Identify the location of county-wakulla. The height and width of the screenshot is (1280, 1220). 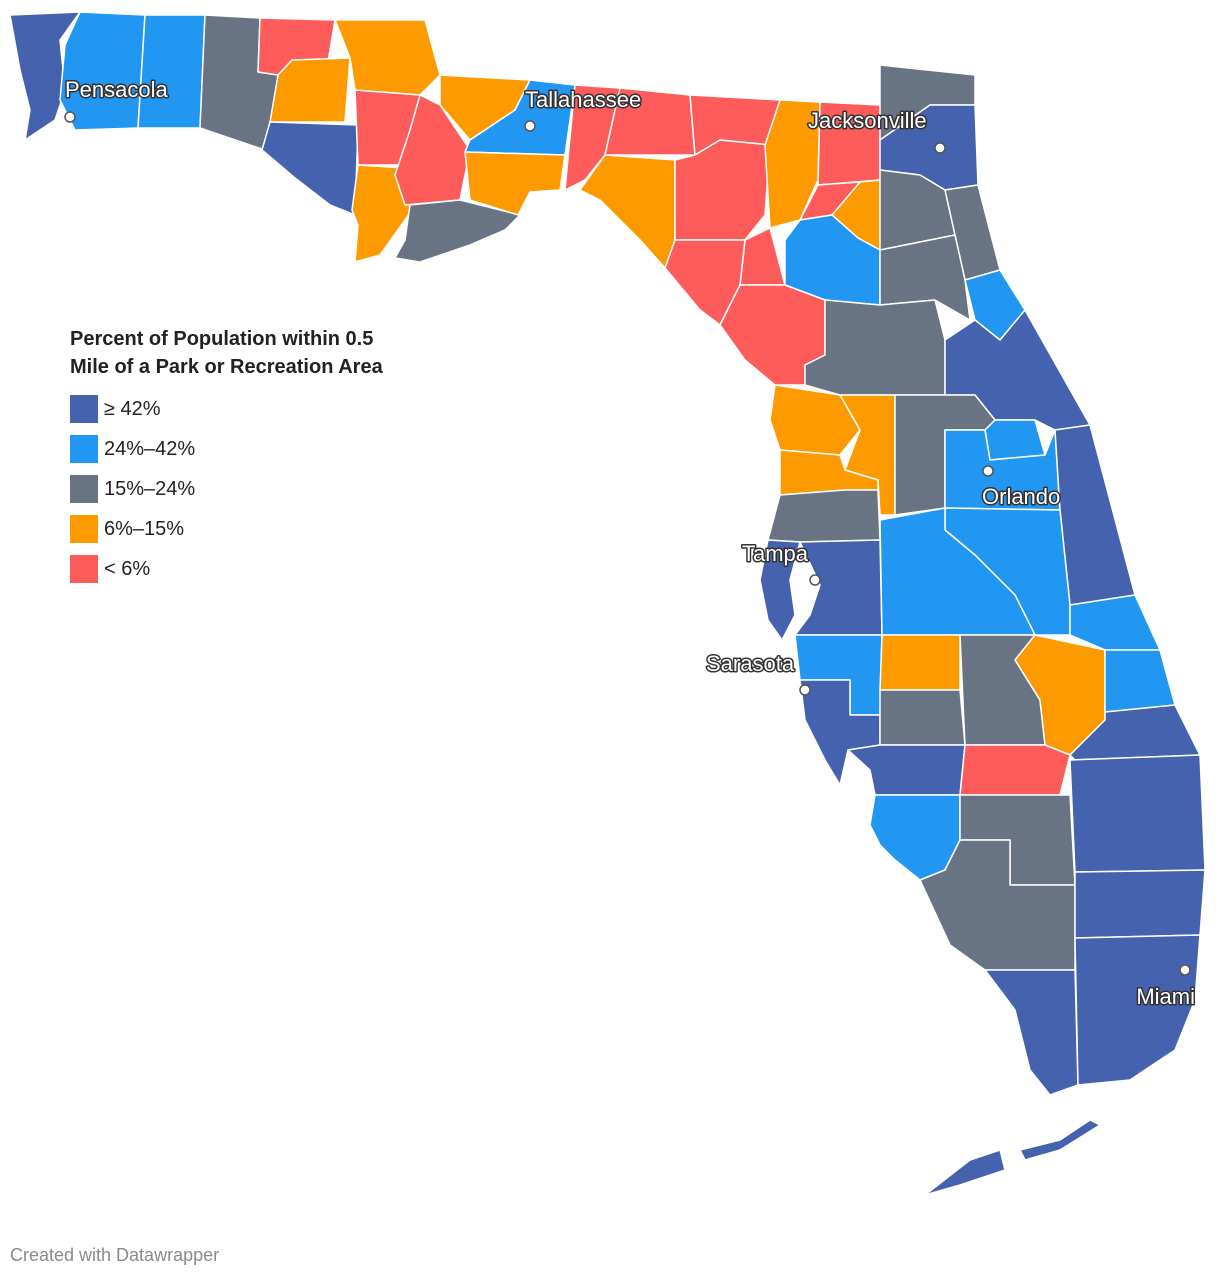
(515, 183).